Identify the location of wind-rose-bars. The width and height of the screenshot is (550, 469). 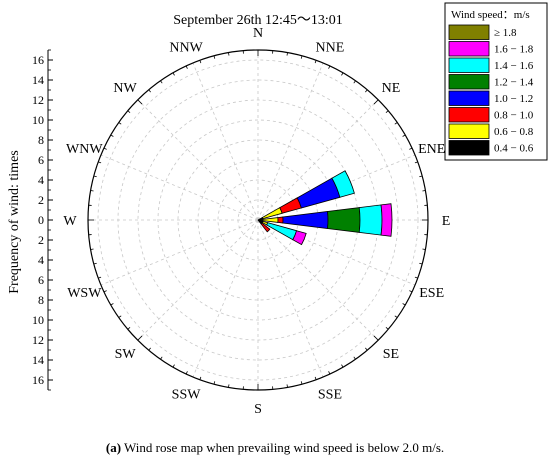
(325, 208).